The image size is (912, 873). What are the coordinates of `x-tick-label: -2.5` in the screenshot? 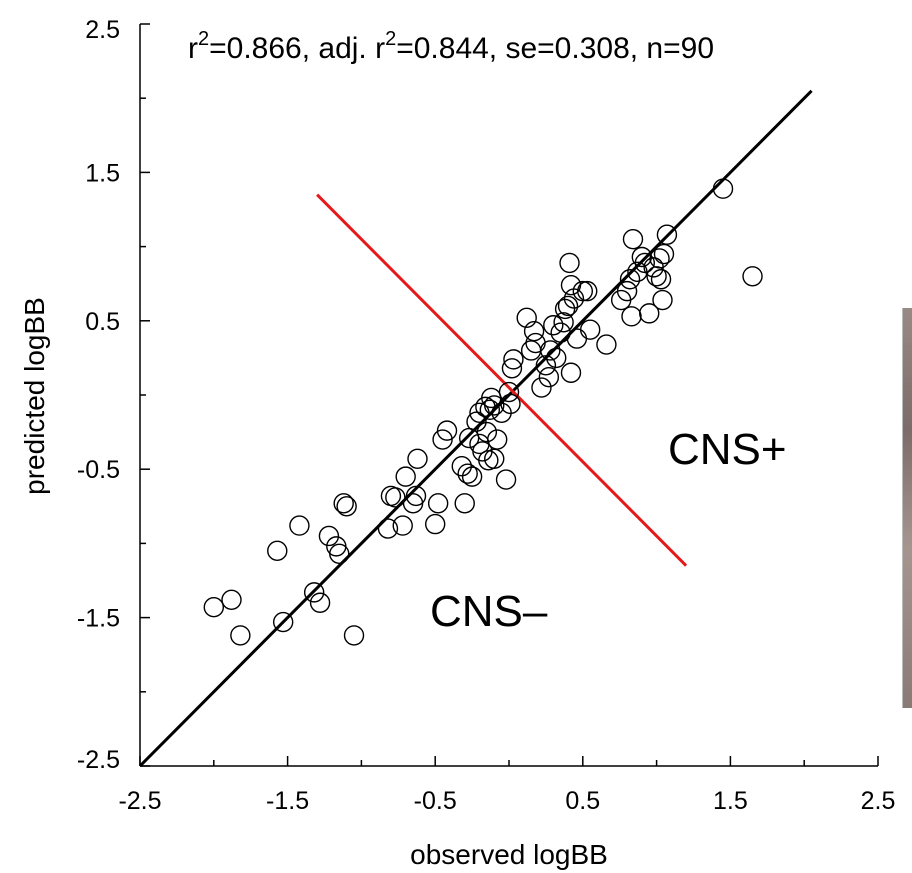 It's located at (139, 801).